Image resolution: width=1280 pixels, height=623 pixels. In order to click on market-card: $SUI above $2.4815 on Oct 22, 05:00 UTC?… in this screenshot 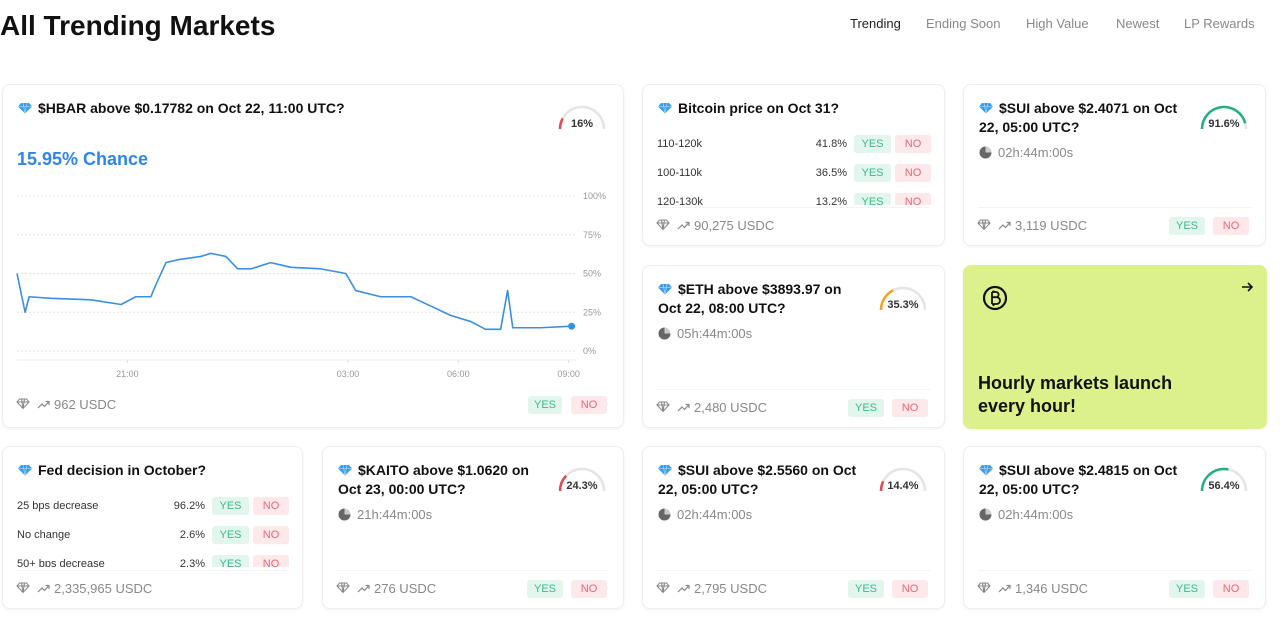, I will do `click(1114, 527)`.